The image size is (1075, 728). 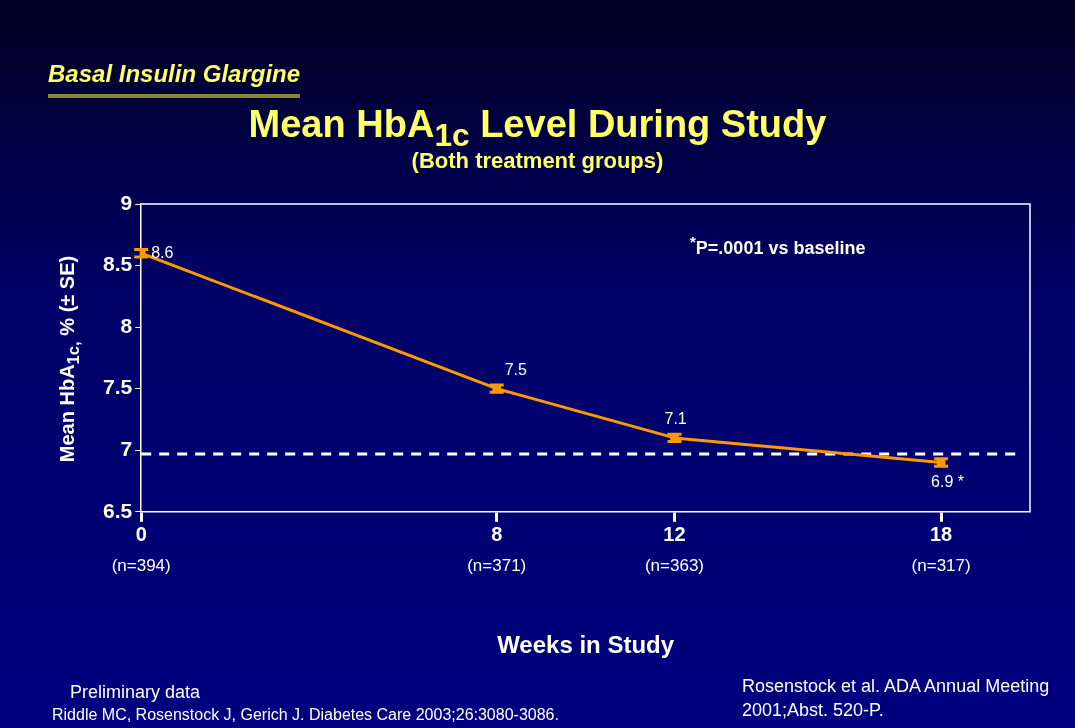 I want to click on x-tick-label: 12, so click(x=674, y=534).